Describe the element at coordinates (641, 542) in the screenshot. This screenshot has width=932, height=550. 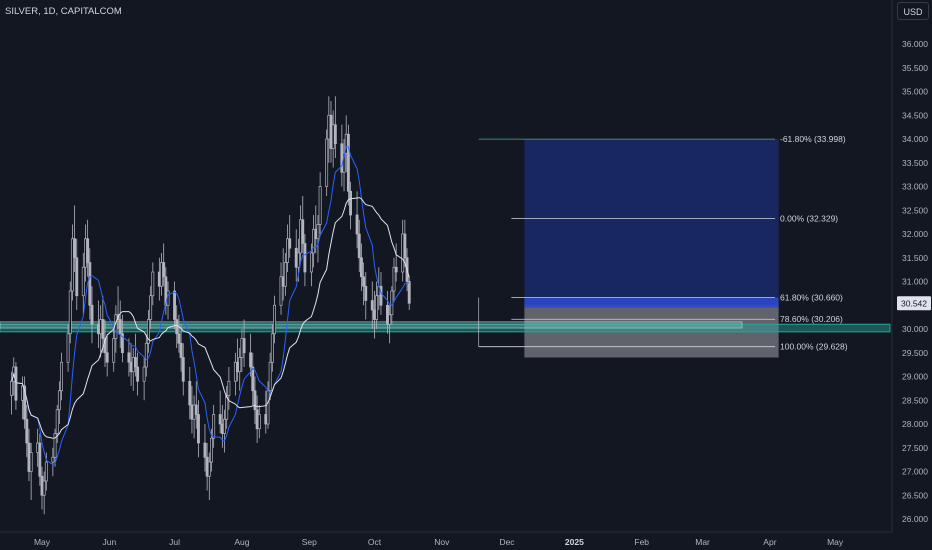
I see `x-tick-label: Feb` at that location.